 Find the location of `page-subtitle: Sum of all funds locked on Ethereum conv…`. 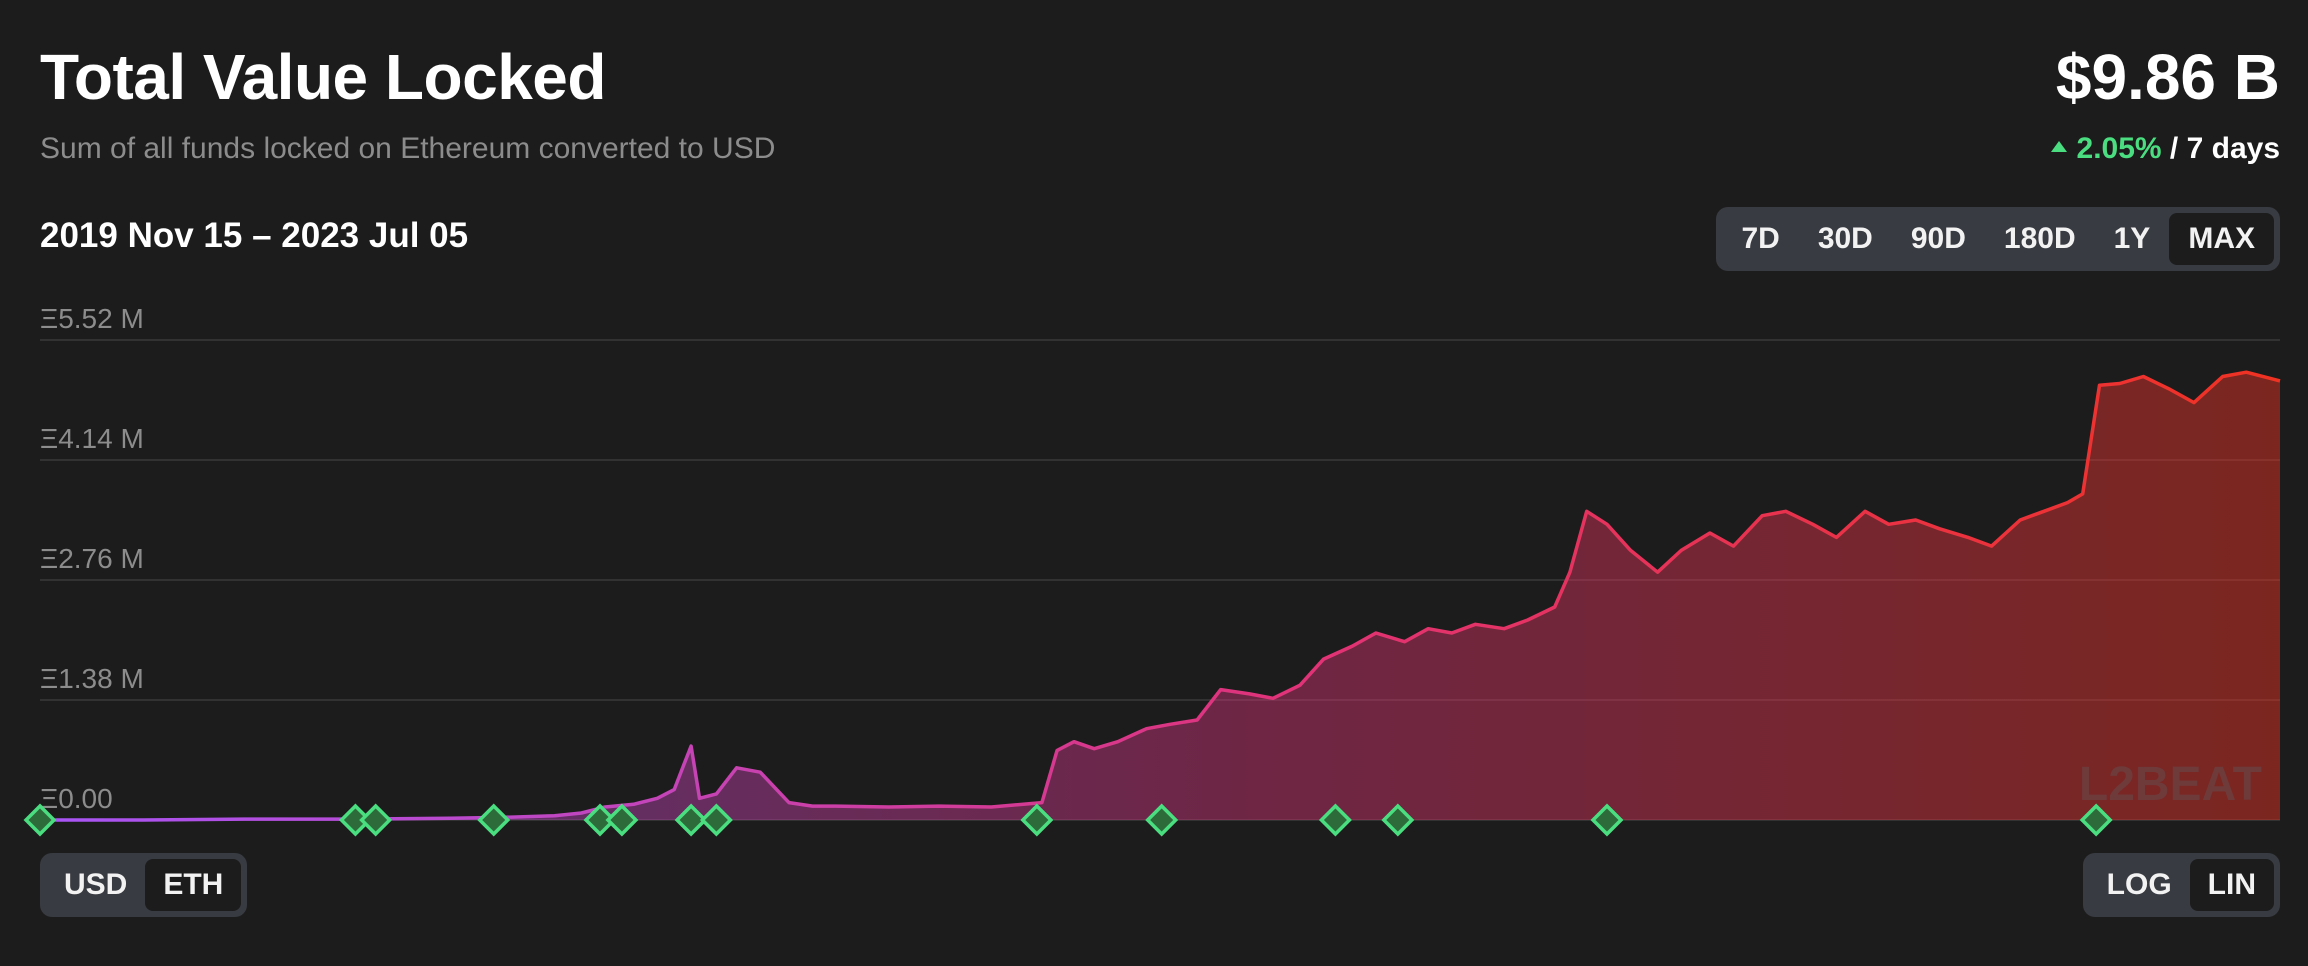

page-subtitle: Sum of all funds locked on Ethereum conv… is located at coordinates (408, 148).